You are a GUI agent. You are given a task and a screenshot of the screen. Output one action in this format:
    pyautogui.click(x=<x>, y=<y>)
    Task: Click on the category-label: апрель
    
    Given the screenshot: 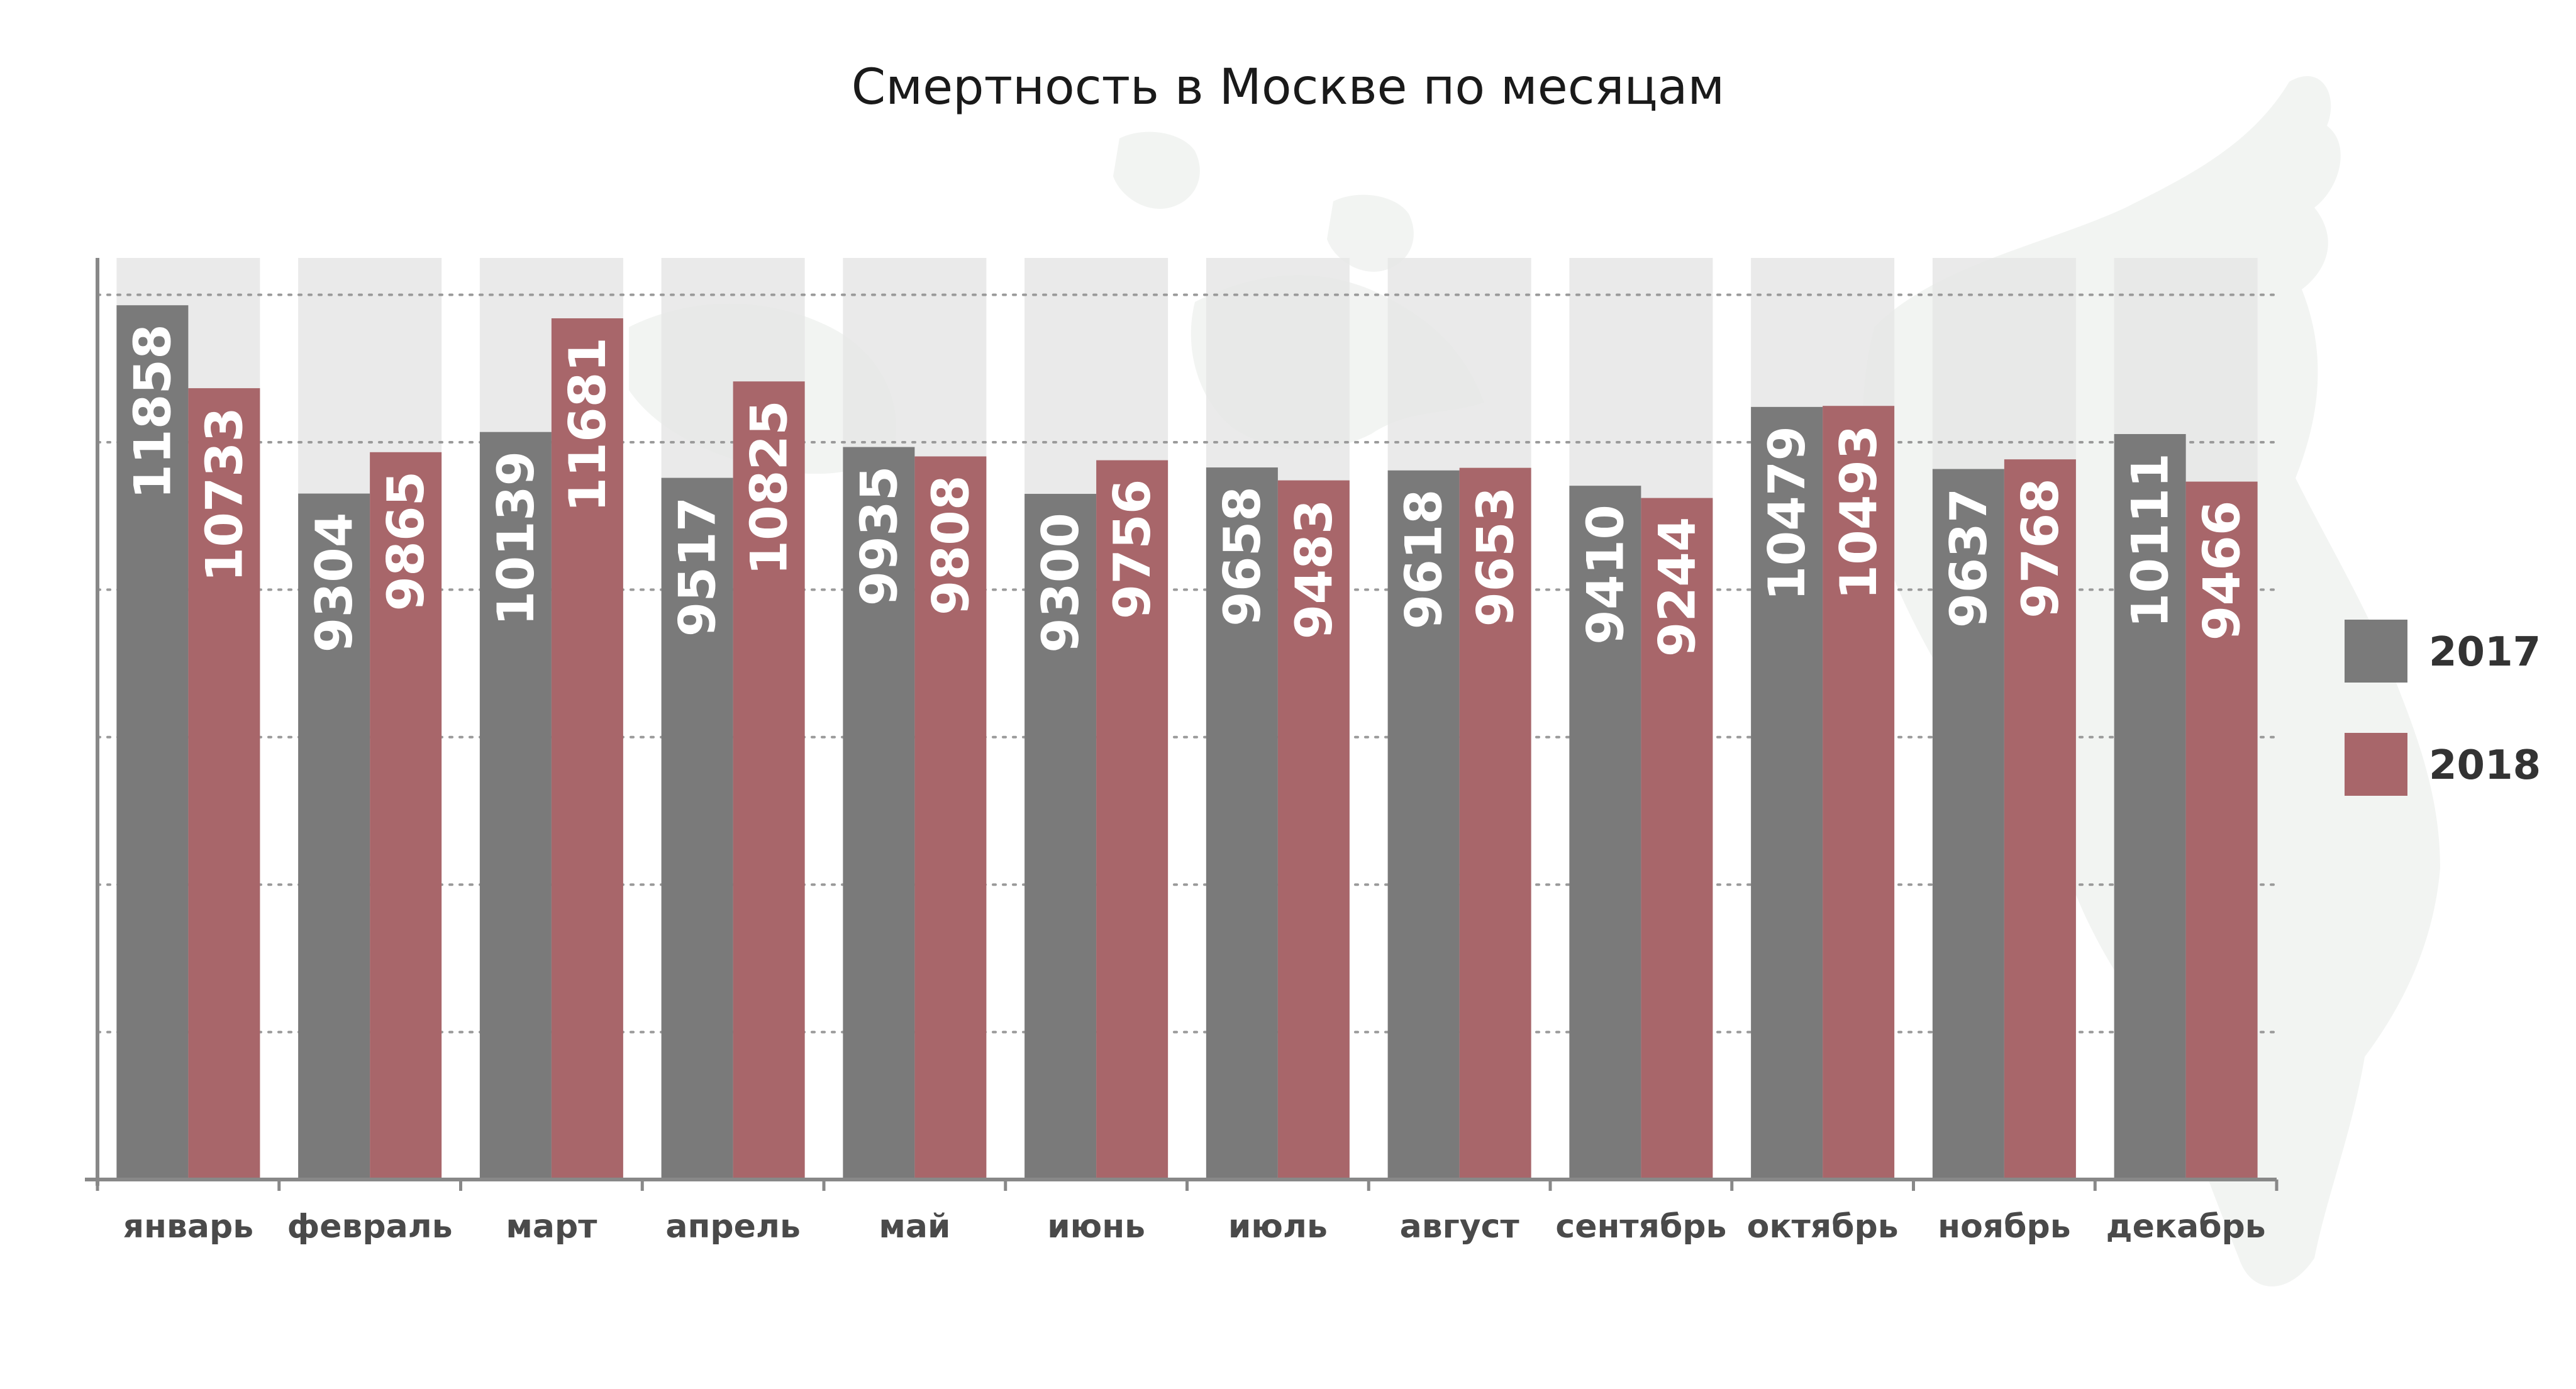 What is the action you would take?
    pyautogui.click(x=732, y=1227)
    